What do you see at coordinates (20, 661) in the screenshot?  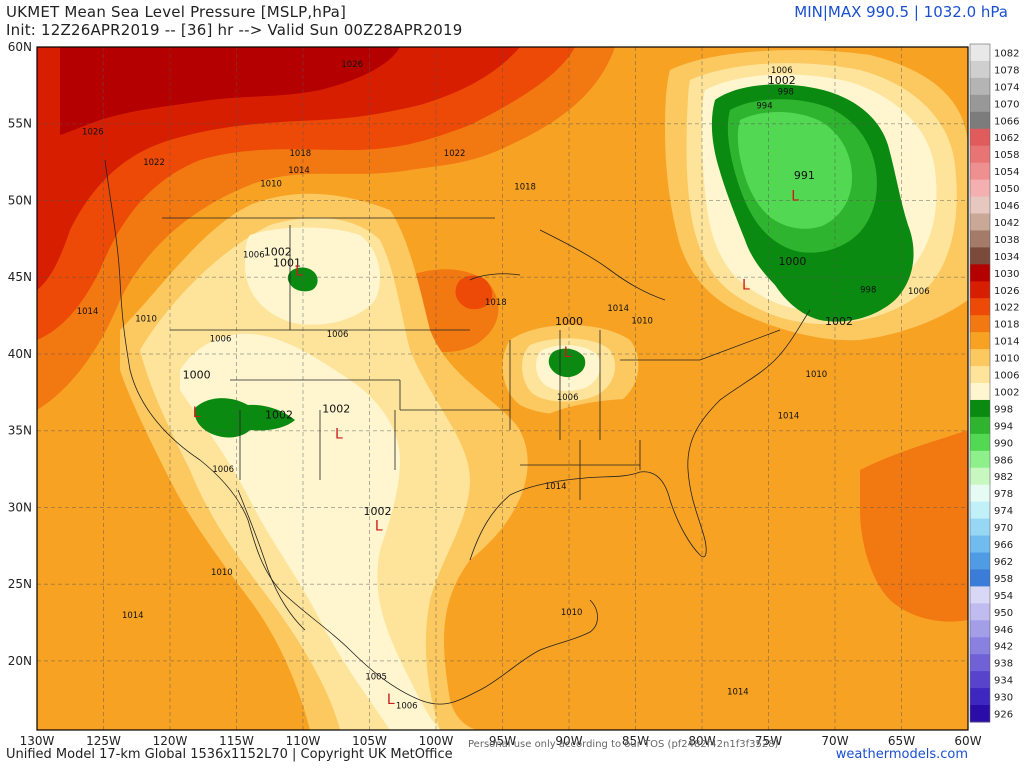 I see `lat-tick-label: 20N` at bounding box center [20, 661].